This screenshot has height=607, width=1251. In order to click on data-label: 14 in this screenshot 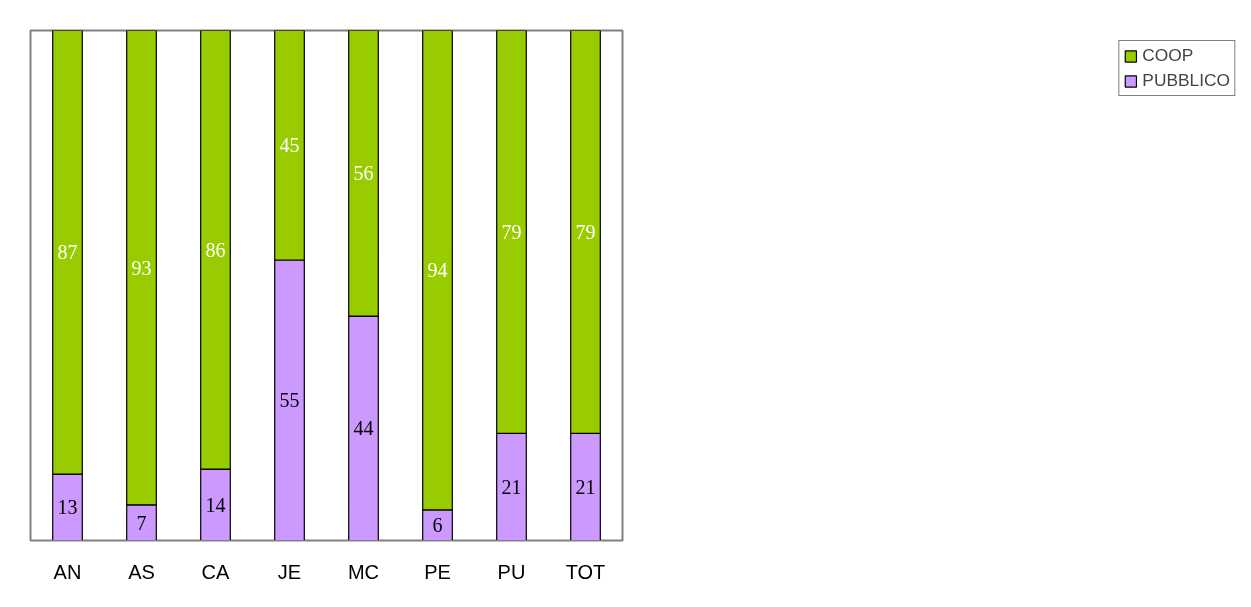, I will do `click(215, 504)`.